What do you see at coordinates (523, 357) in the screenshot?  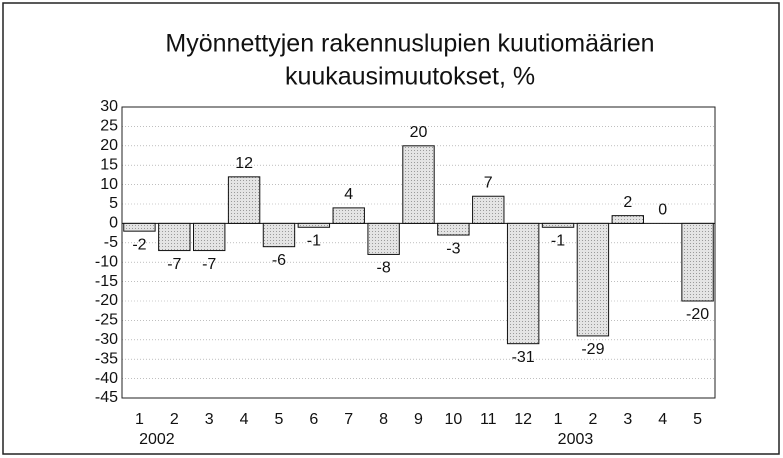 I see `value-label: -31` at bounding box center [523, 357].